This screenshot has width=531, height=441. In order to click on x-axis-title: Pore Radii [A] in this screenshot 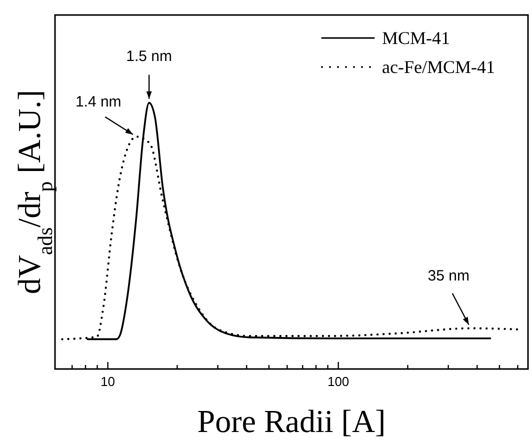, I will do `click(291, 421)`.